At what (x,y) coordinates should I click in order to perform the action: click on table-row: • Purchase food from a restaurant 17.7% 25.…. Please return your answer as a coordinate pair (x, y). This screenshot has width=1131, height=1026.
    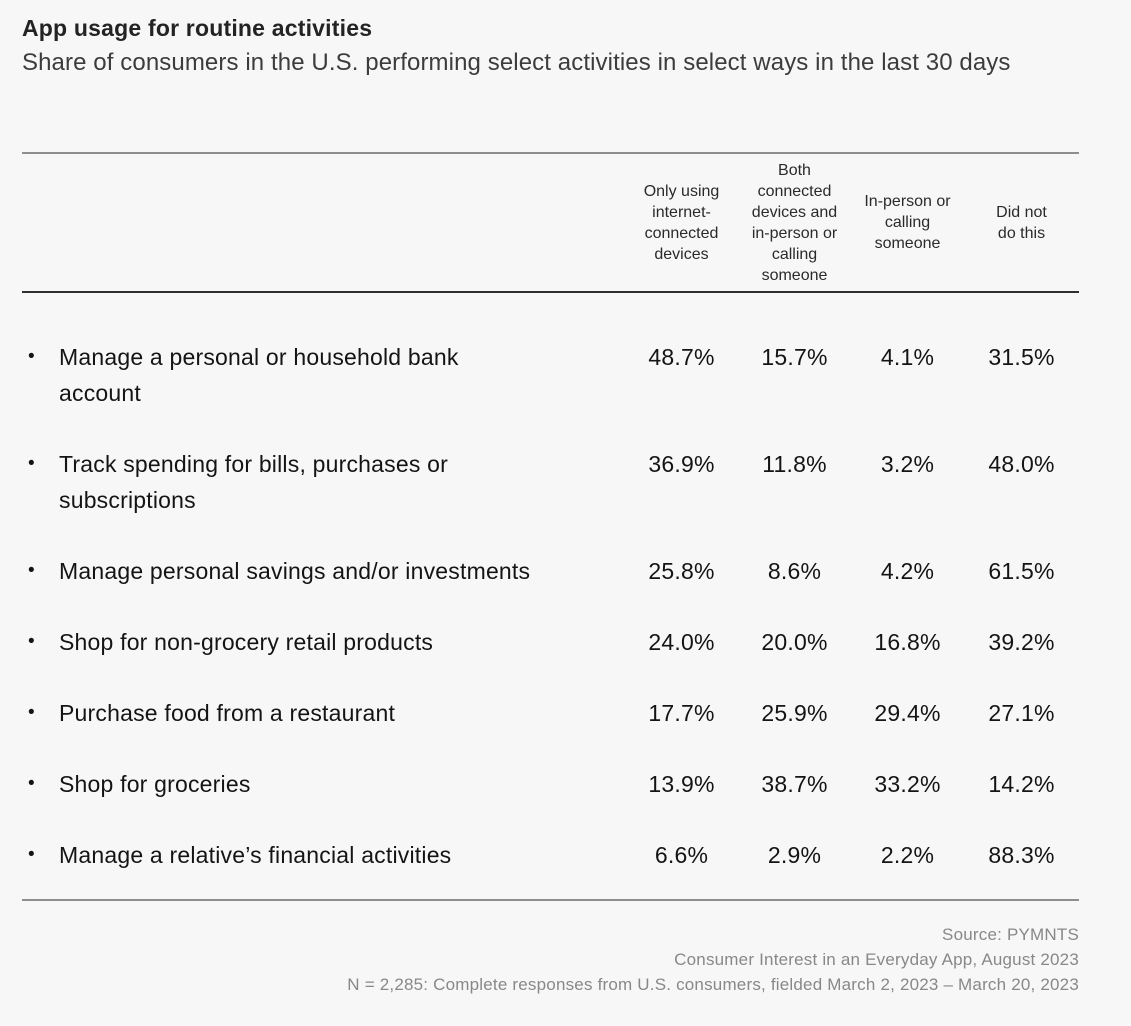
    Looking at the image, I should click on (550, 713).